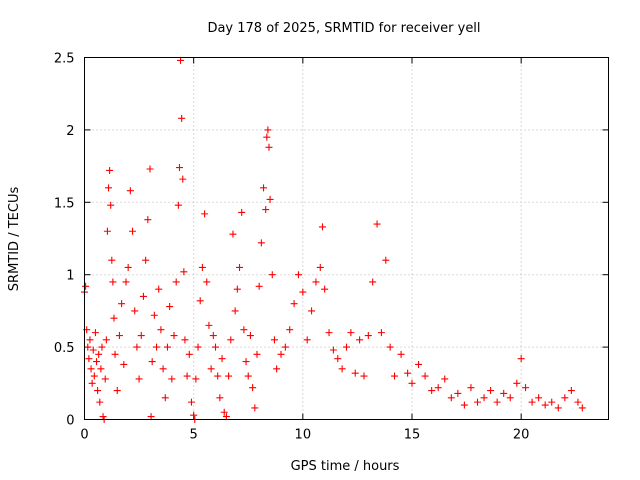 The height and width of the screenshot is (480, 640). Describe the element at coordinates (345, 466) in the screenshot. I see `x-axis-label: GPS time / hours` at that location.